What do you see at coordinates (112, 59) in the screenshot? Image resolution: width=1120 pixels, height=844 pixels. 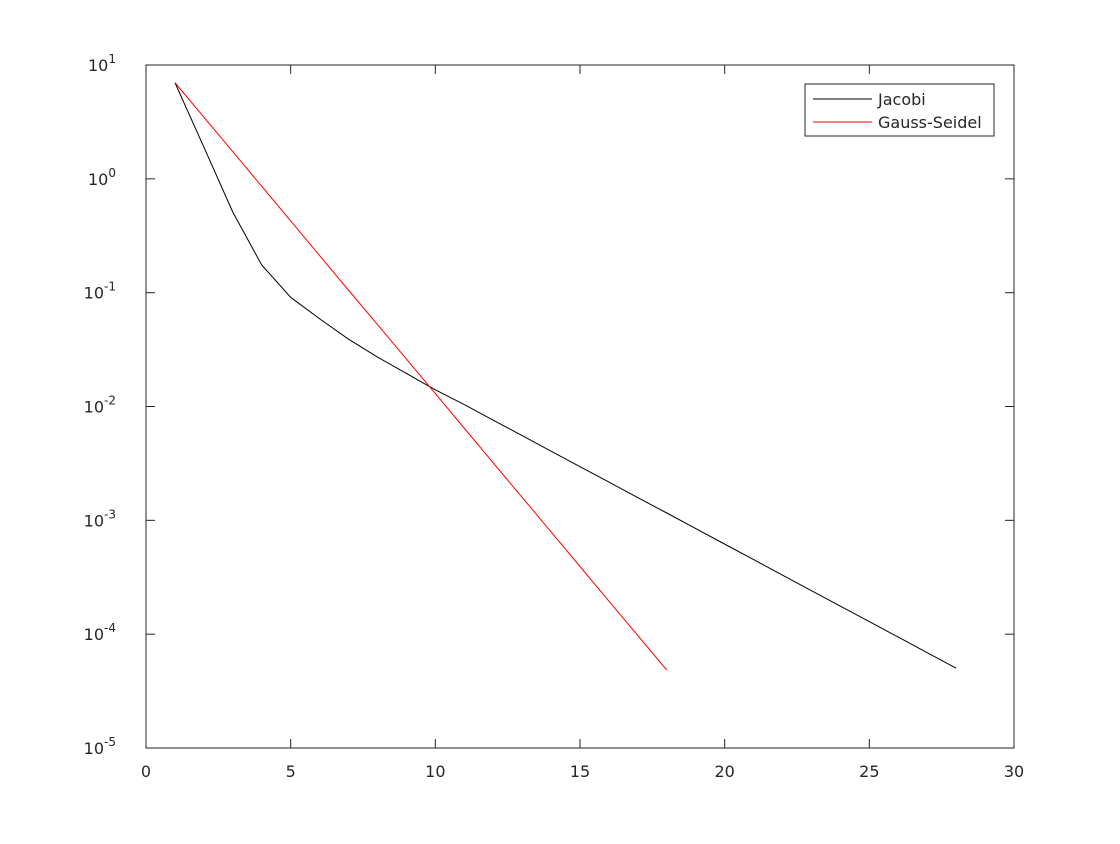 I see `y-tick-exponent: 1` at bounding box center [112, 59].